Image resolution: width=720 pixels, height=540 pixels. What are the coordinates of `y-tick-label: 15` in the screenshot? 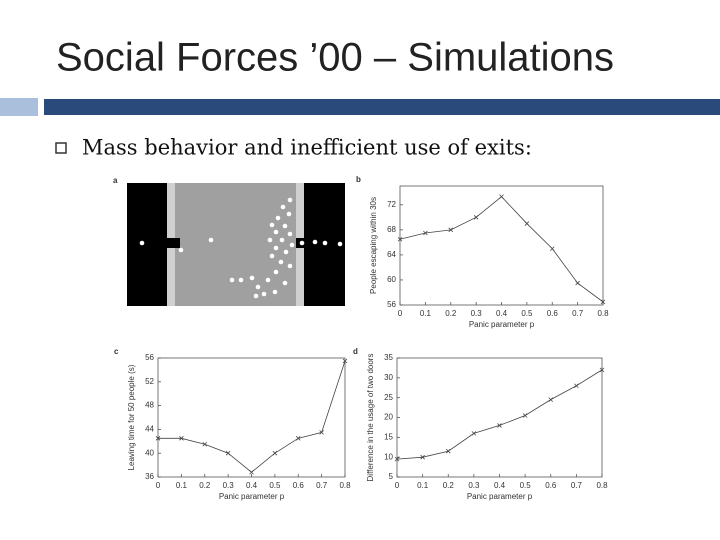 It's located at (388, 436).